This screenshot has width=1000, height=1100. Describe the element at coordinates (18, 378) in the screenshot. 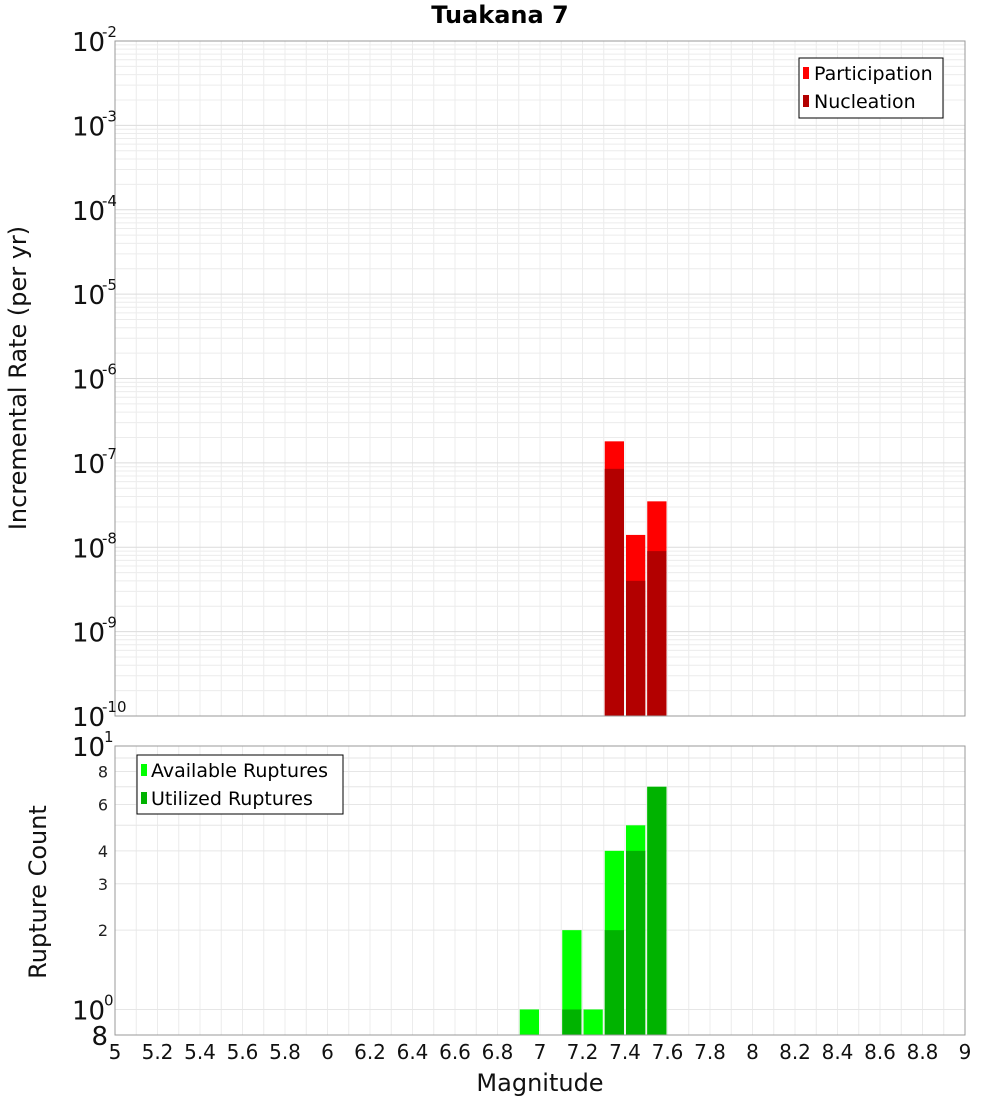

I see `rate-y-axis-label: Incremental Rate (per yr)` at that location.